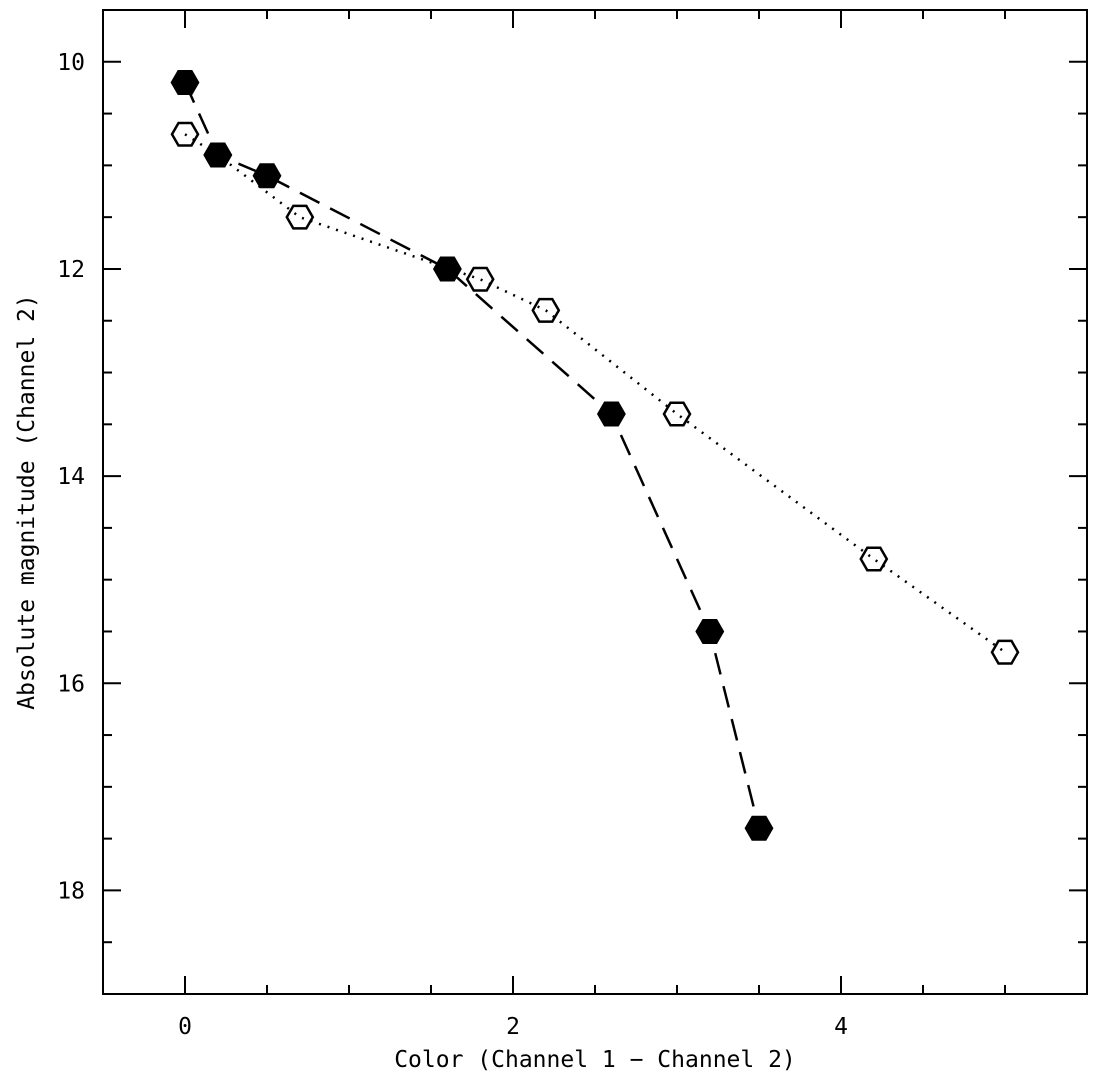 The height and width of the screenshot is (1082, 1096). Describe the element at coordinates (841, 1027) in the screenshot. I see `x-tick-label: 4` at that location.